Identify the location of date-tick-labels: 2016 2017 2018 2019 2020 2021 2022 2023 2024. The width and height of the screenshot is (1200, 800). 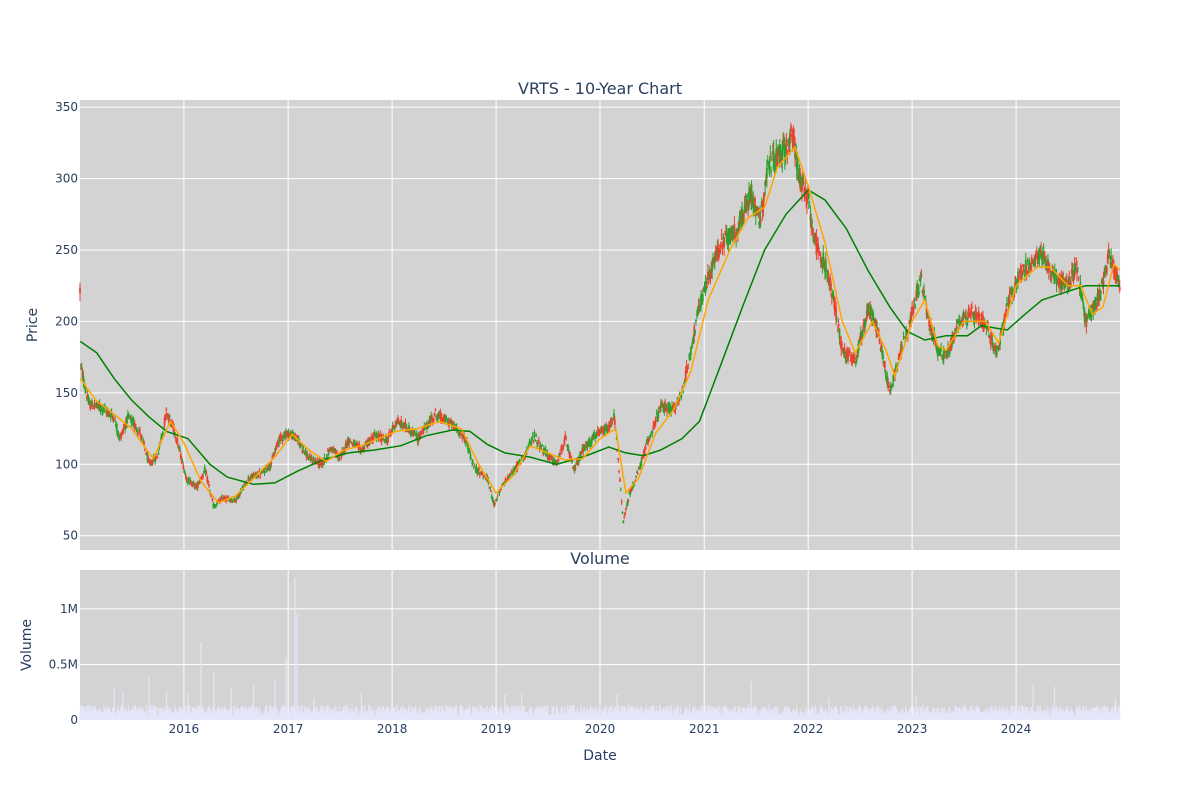
(600, 729).